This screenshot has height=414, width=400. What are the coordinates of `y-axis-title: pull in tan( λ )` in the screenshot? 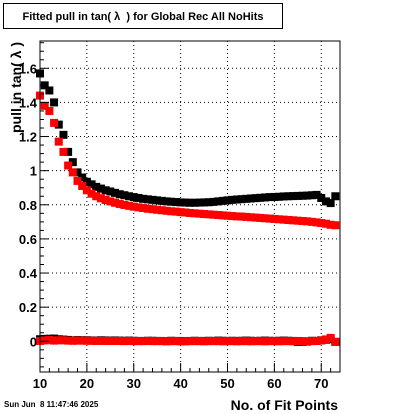 It's located at (16, 87).